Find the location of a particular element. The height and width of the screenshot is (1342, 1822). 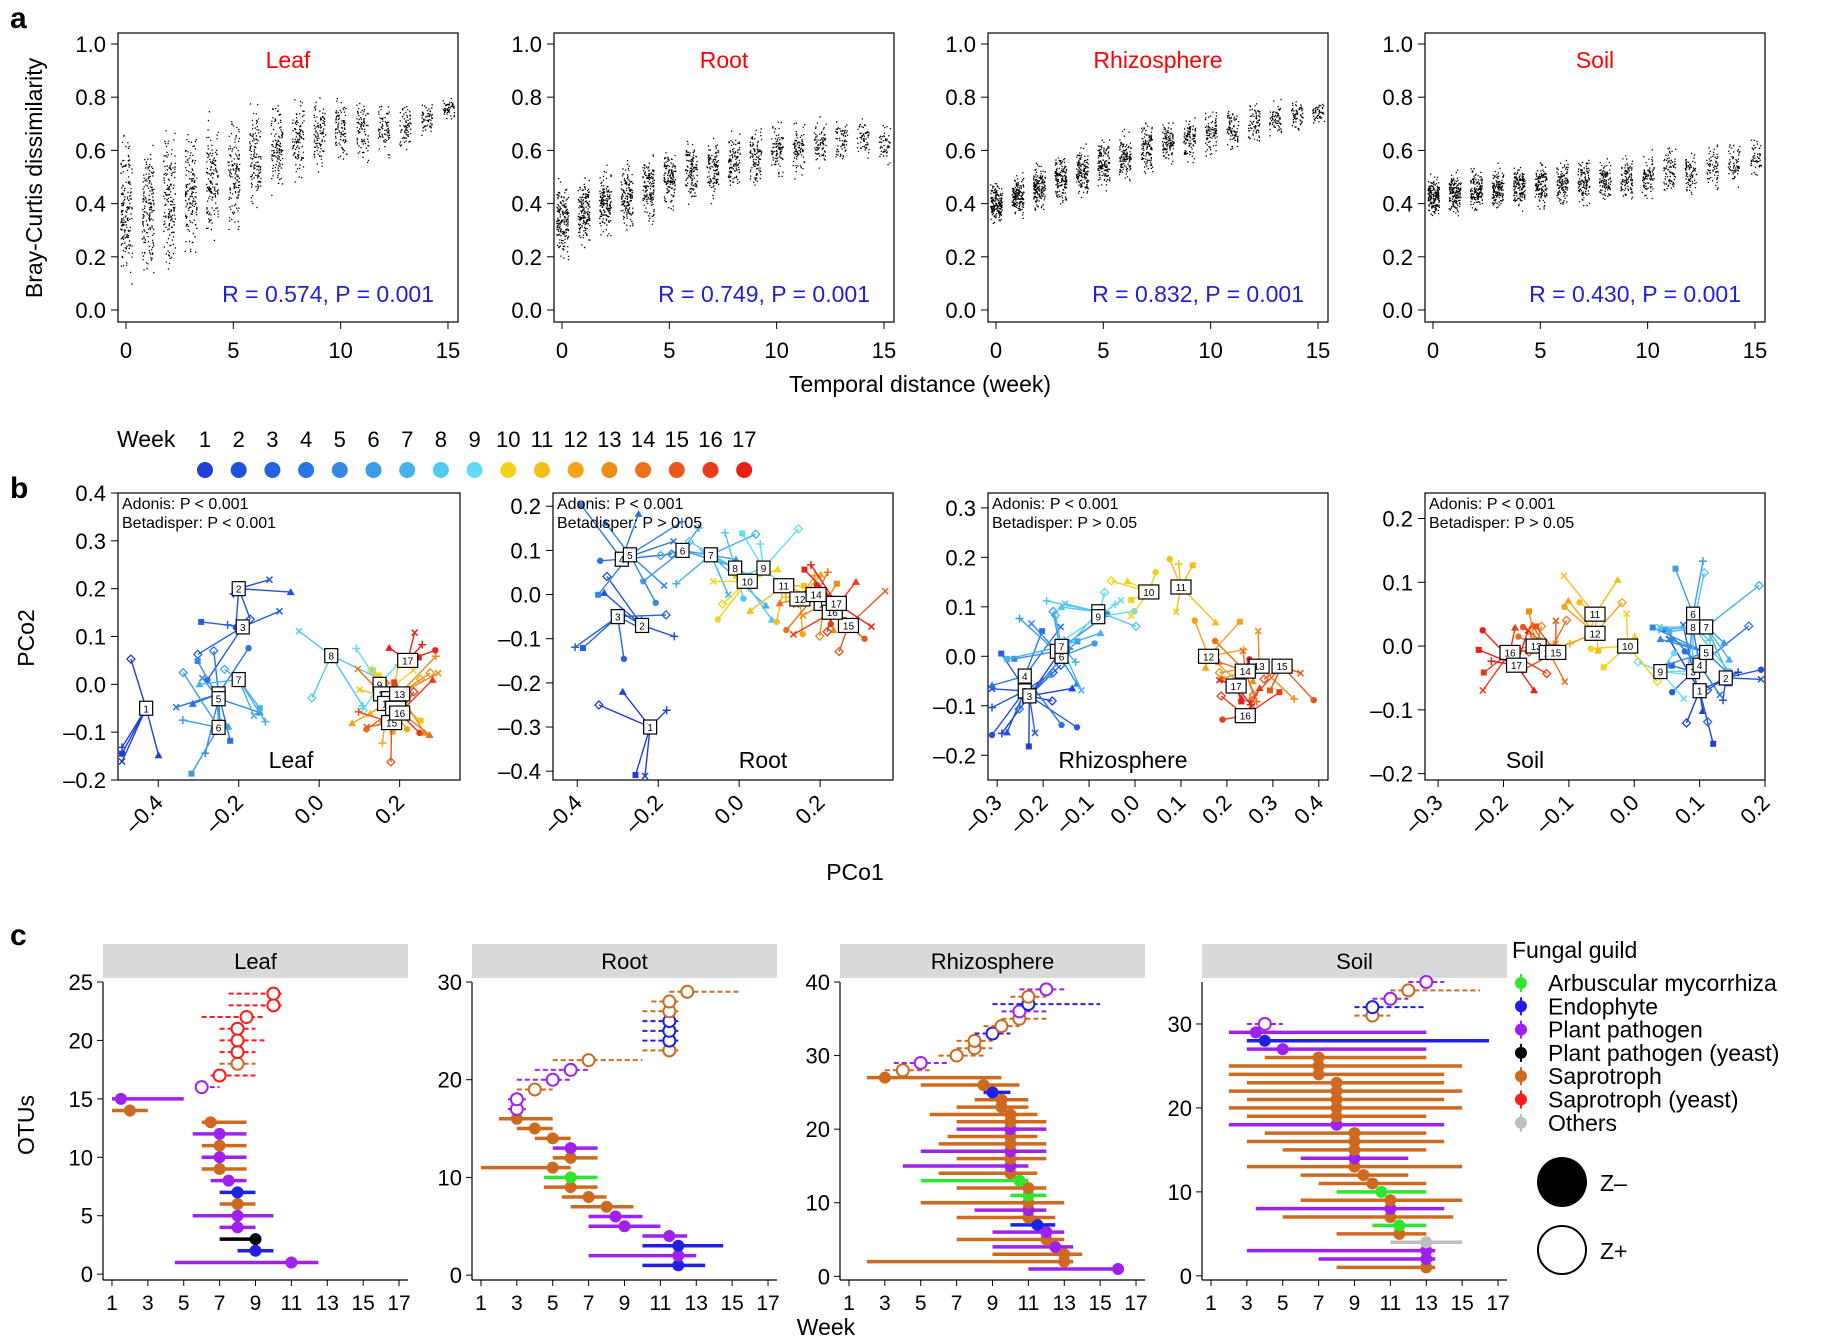

y-tick-label: 0.8 is located at coordinates (960, 97).